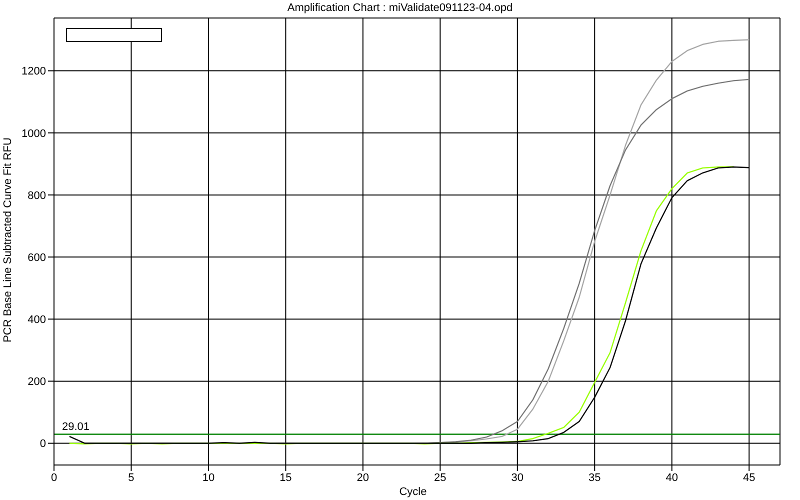  What do you see at coordinates (8, 240) in the screenshot?
I see `y-axis-title: PCR Base Line Subtracted Curve Fit RFU` at bounding box center [8, 240].